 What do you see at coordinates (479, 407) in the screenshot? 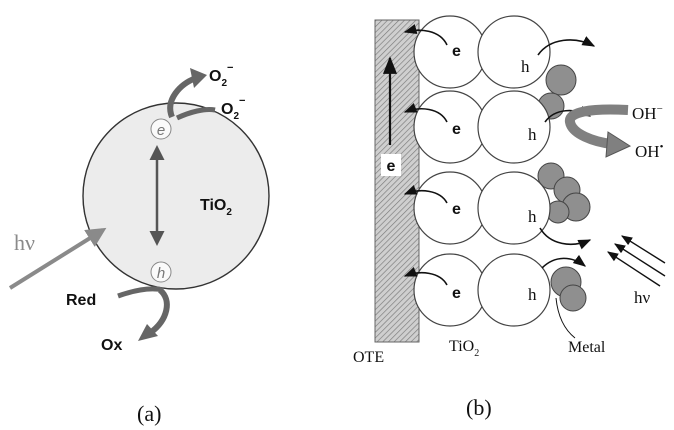
I see `caption-b: (b)` at bounding box center [479, 407].